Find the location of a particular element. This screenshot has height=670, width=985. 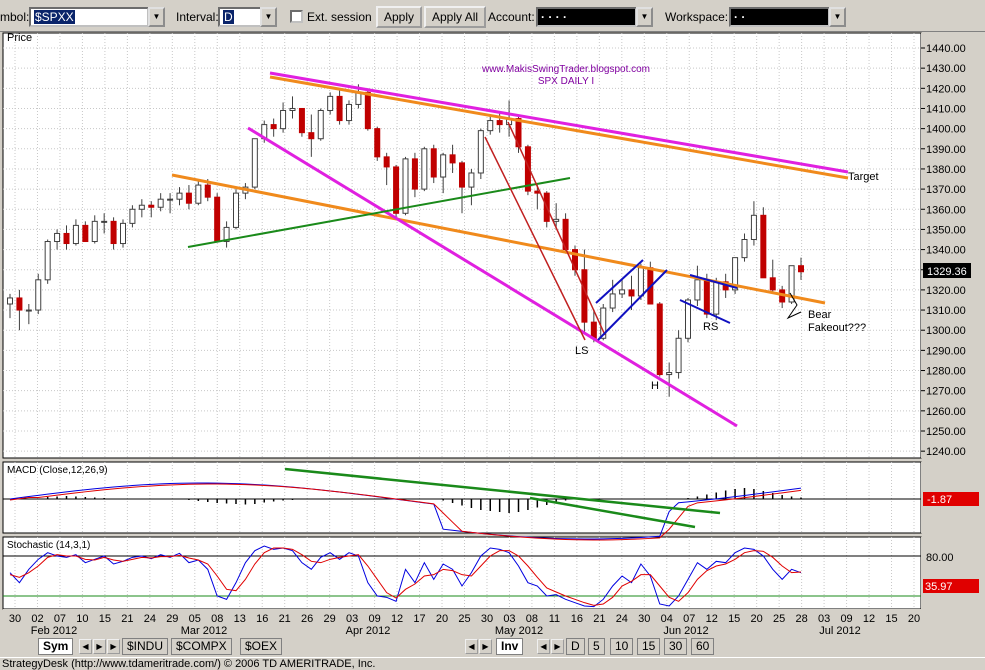

tab-indu: $INDU is located at coordinates (145, 646).